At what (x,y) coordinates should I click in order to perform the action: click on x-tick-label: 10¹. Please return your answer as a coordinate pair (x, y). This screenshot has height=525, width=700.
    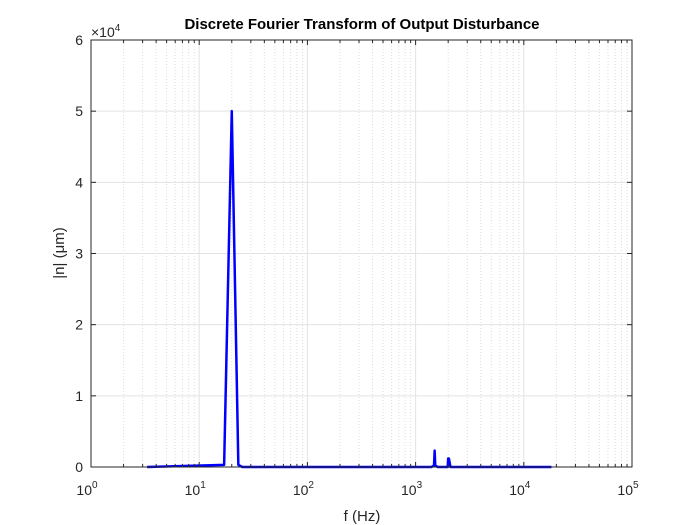
    Looking at the image, I should click on (196, 489).